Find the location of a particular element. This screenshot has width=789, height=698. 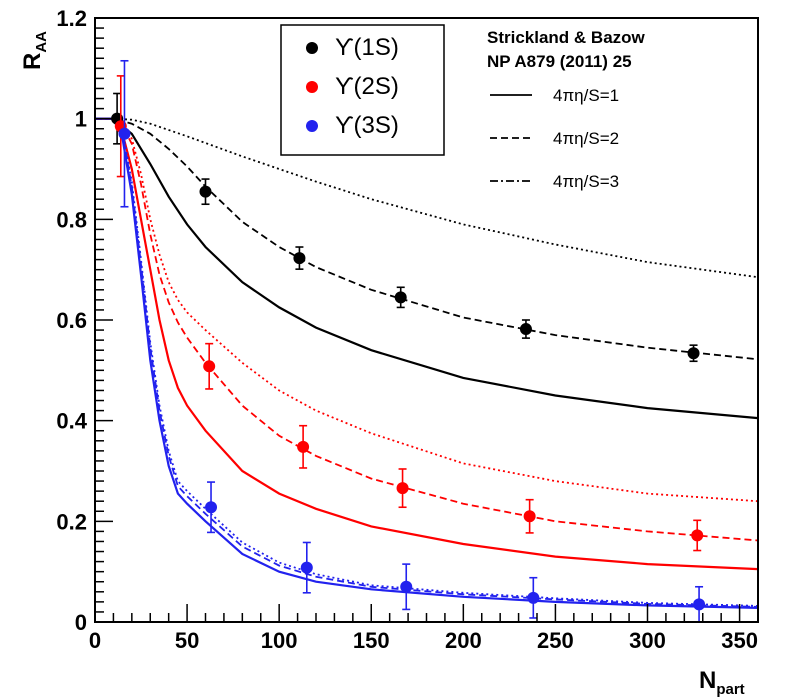

style-legend: 4πη/S=1 4πη/S=2 4πη/S=3 is located at coordinates (554, 138).